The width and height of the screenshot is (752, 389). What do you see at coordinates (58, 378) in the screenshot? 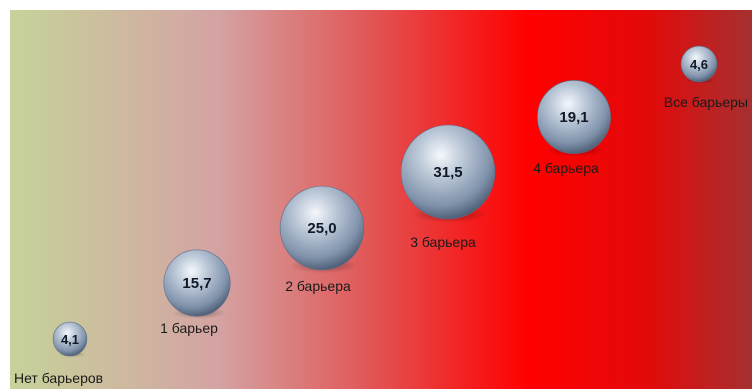
I see `category-label: Нет барьеров` at bounding box center [58, 378].